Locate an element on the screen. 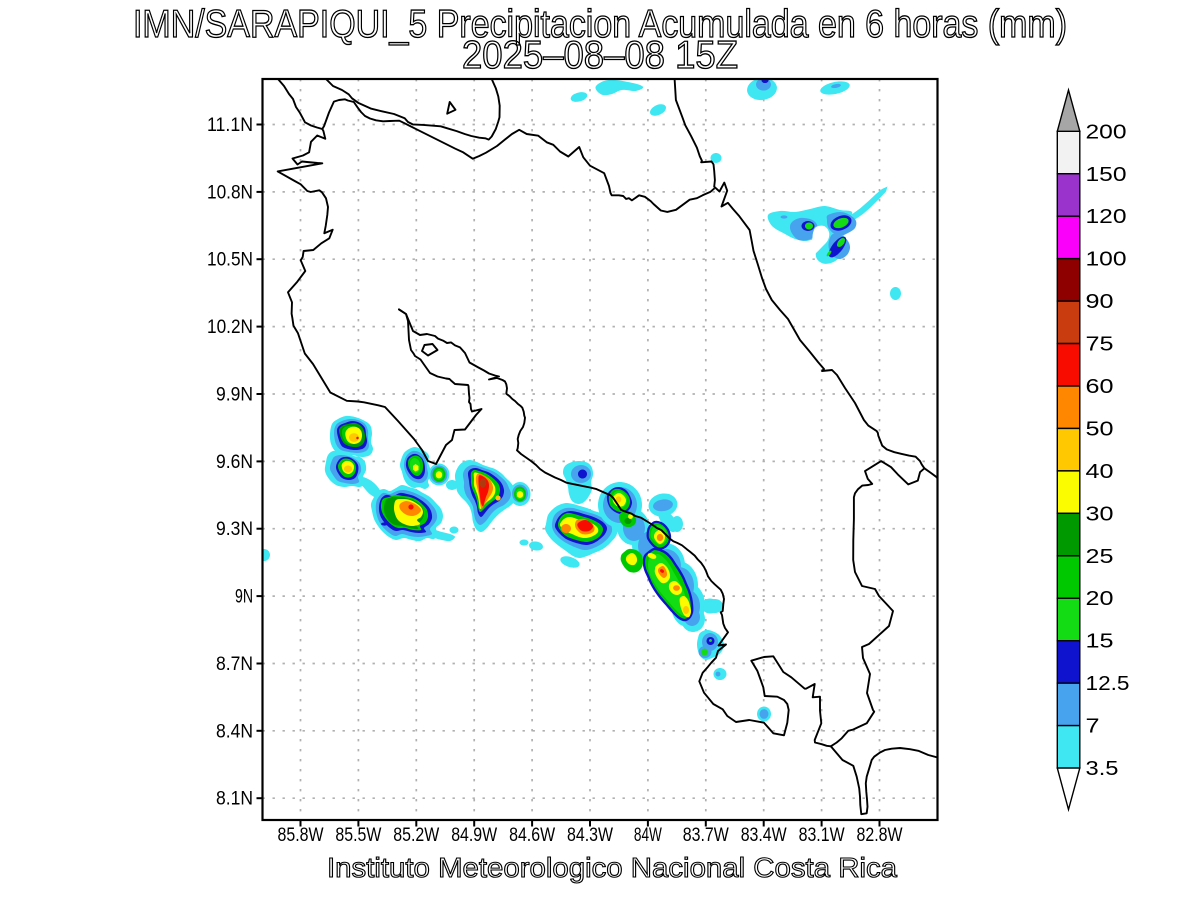 The height and width of the screenshot is (900, 1200). svg-text: 84.9W is located at coordinates (474, 835).